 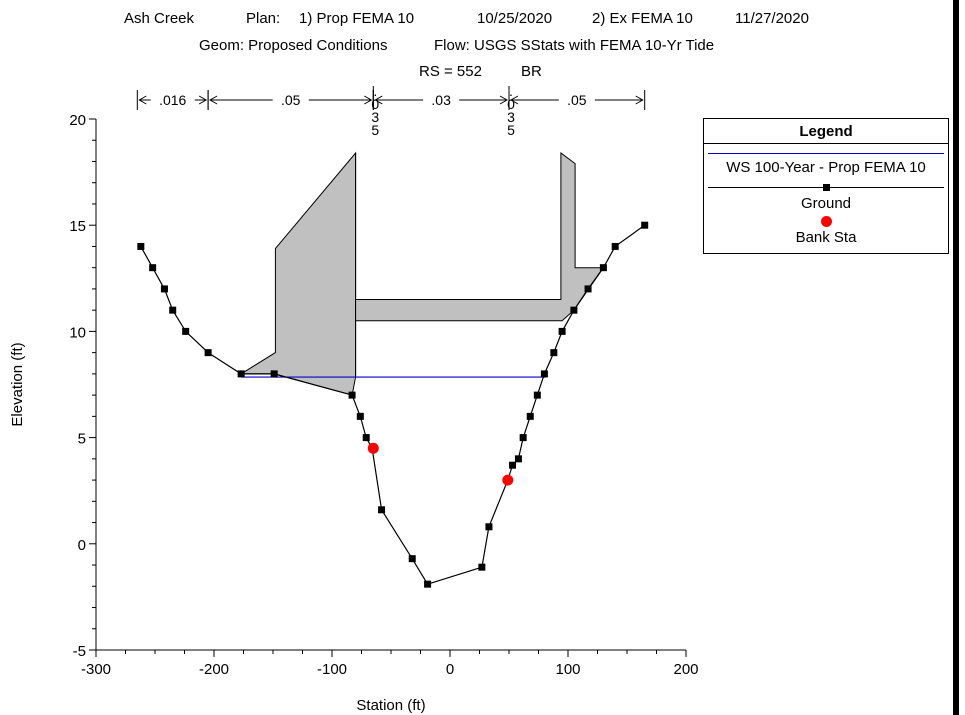 What do you see at coordinates (511, 91) in the screenshot?
I see `n-label-4-char-0: .` at bounding box center [511, 91].